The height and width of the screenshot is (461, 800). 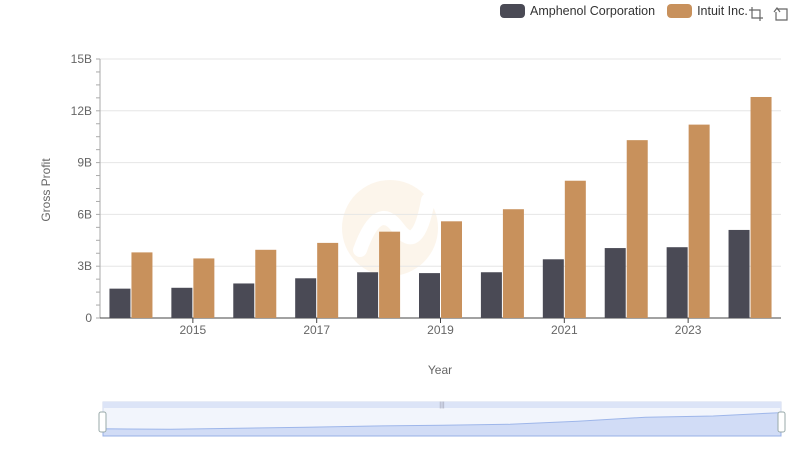 I want to click on bar-amphenol-2019, so click(x=429, y=295).